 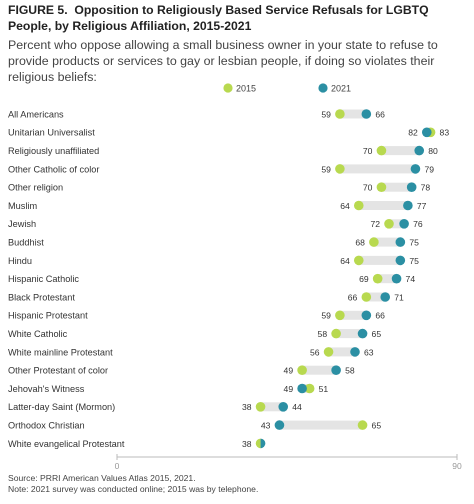 I want to click on x-tick-label: 0, so click(x=117, y=465).